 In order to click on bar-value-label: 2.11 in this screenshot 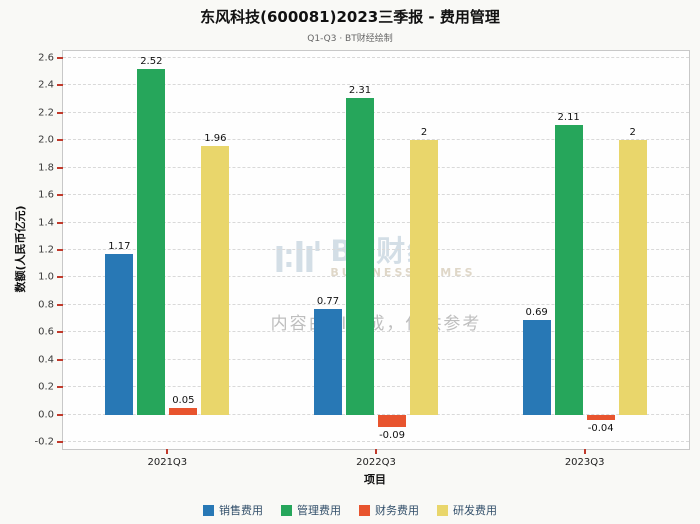, I will do `click(568, 118)`.